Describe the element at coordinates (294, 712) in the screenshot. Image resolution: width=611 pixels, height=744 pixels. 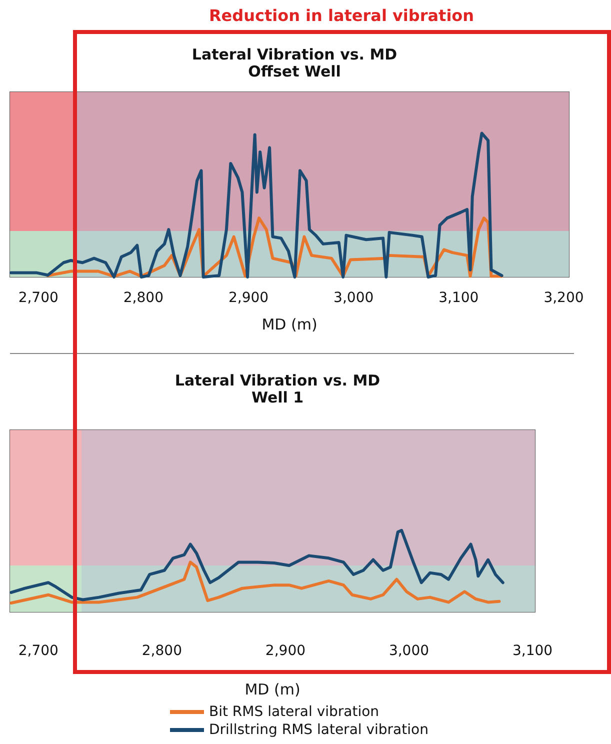
I see `legend-label: Bit RMS lateral vibration` at that location.